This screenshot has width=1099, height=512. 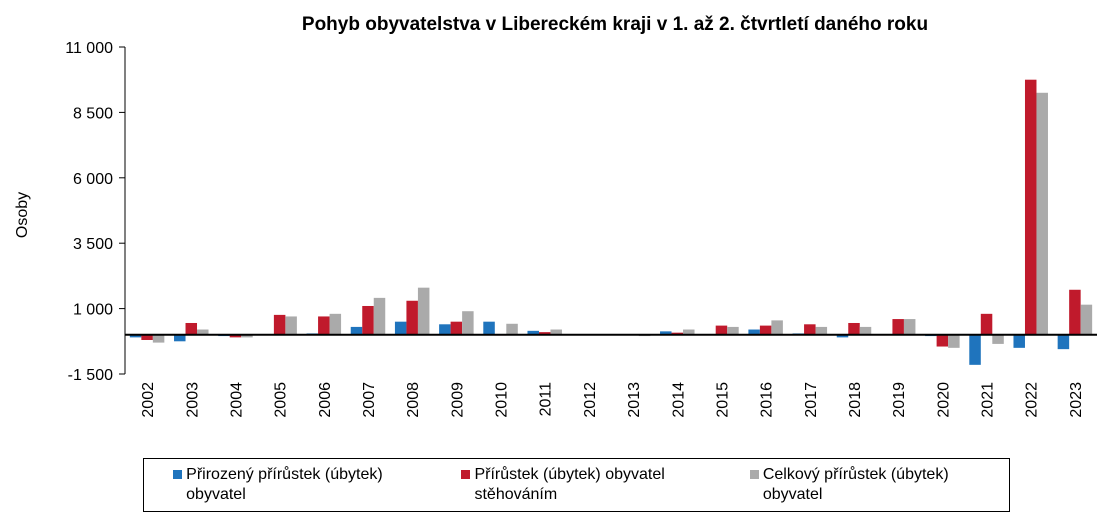 What do you see at coordinates (855, 484) in the screenshot?
I see `legend-label: Celkový přírůstek (úbytek) obyvatel` at bounding box center [855, 484].